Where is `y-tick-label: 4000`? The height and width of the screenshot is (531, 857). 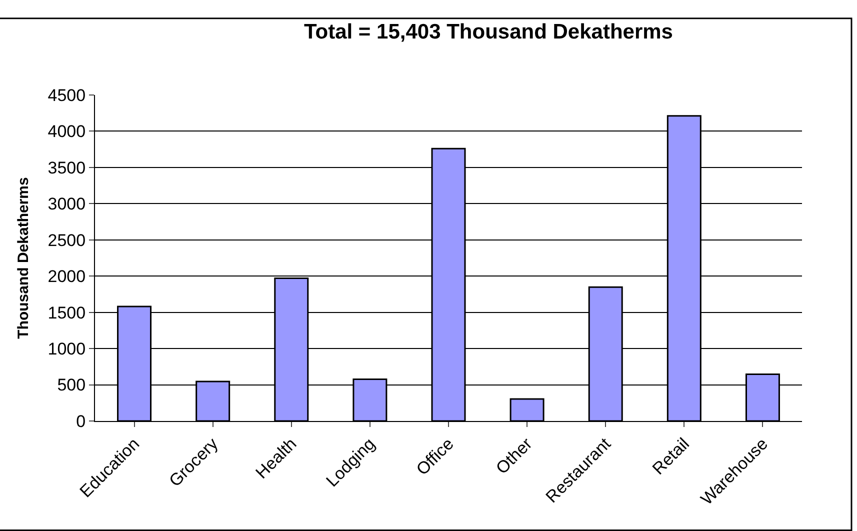
y-tick-label: 4000 is located at coordinates (67, 132).